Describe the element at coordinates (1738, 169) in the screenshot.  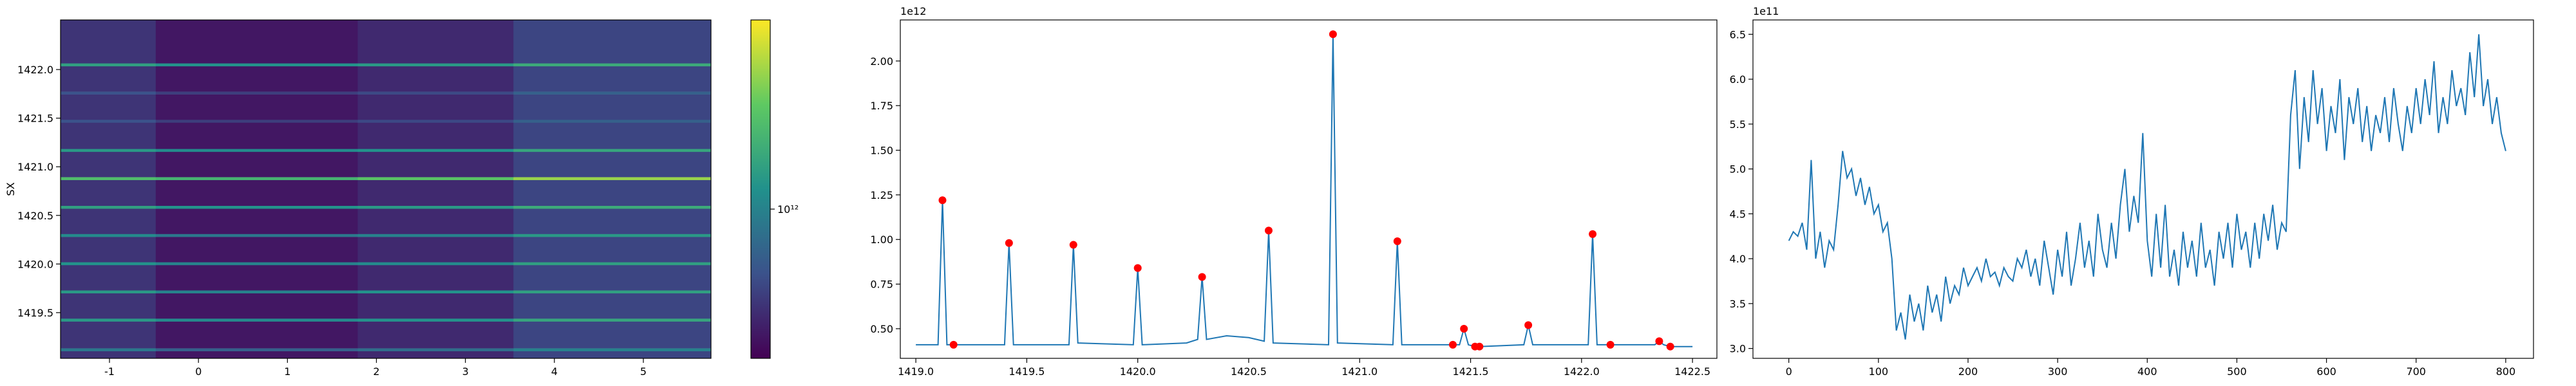
I see `y-tick-label: 5.0` at that location.